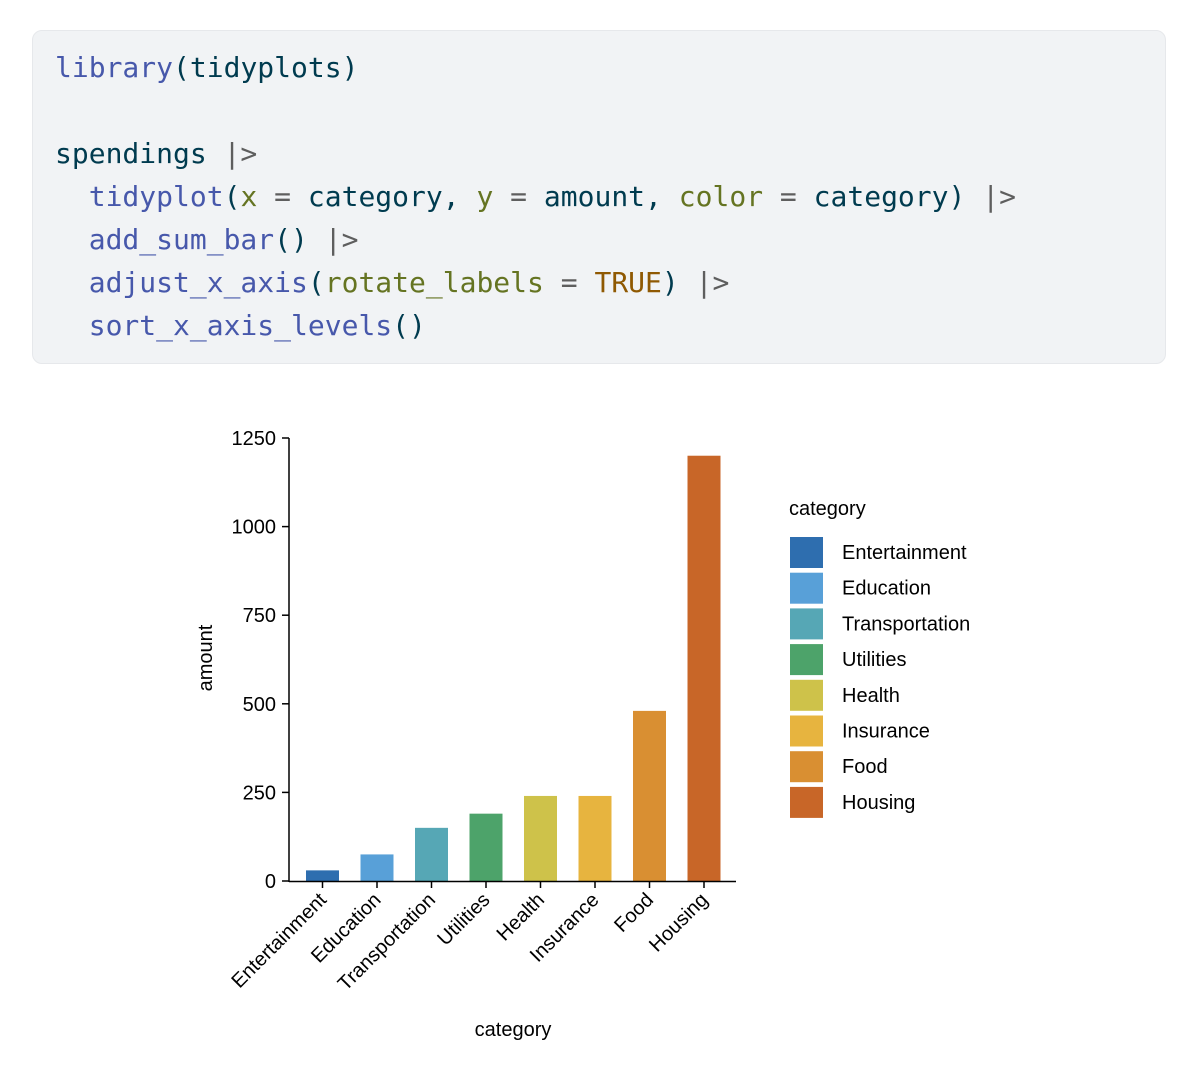 Image resolution: width=1200 pixels, height=1085 pixels. What do you see at coordinates (139, 153) in the screenshot?
I see `code-token: spendings` at bounding box center [139, 153].